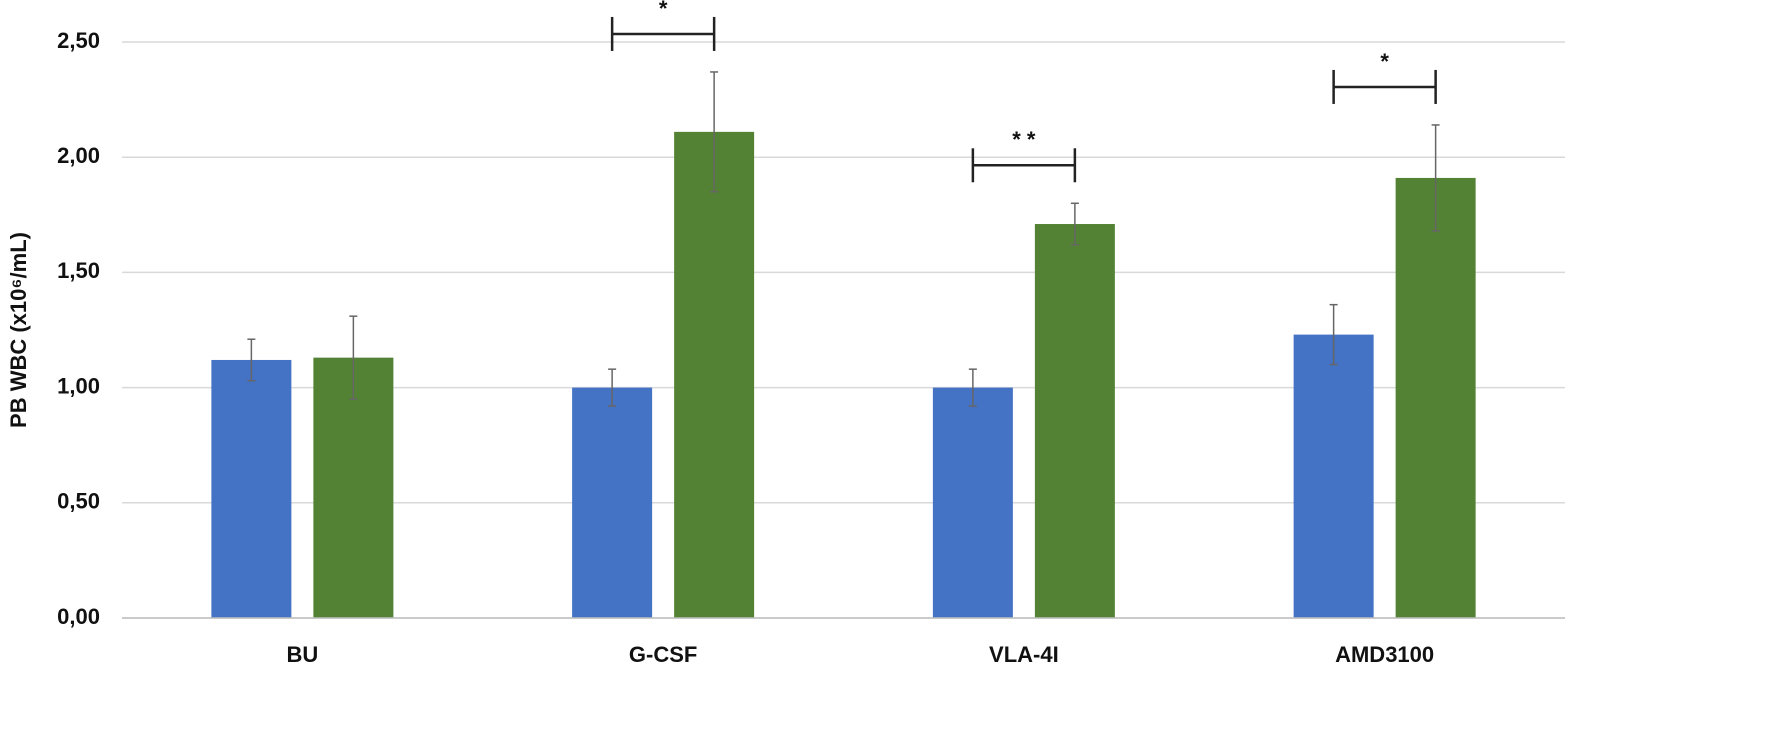 Image resolution: width=1766 pixels, height=752 pixels. Describe the element at coordinates (18, 330) in the screenshot. I see `y-axis-label: PB WBC (x10⁶/mL)` at that location.